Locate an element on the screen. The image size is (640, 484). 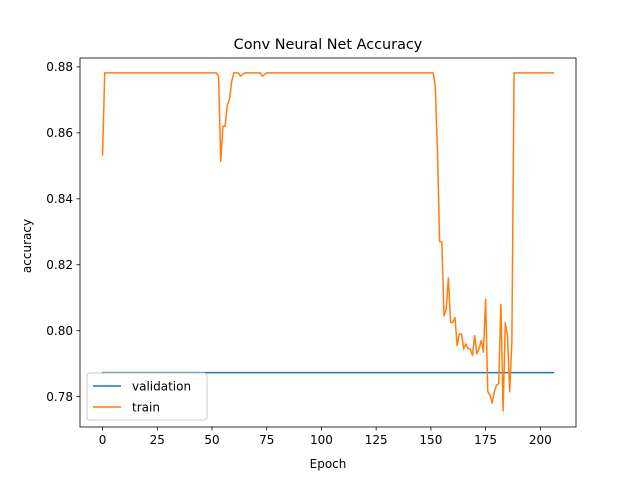
chart-title: Conv Neural Net Accuracy is located at coordinates (328, 45).